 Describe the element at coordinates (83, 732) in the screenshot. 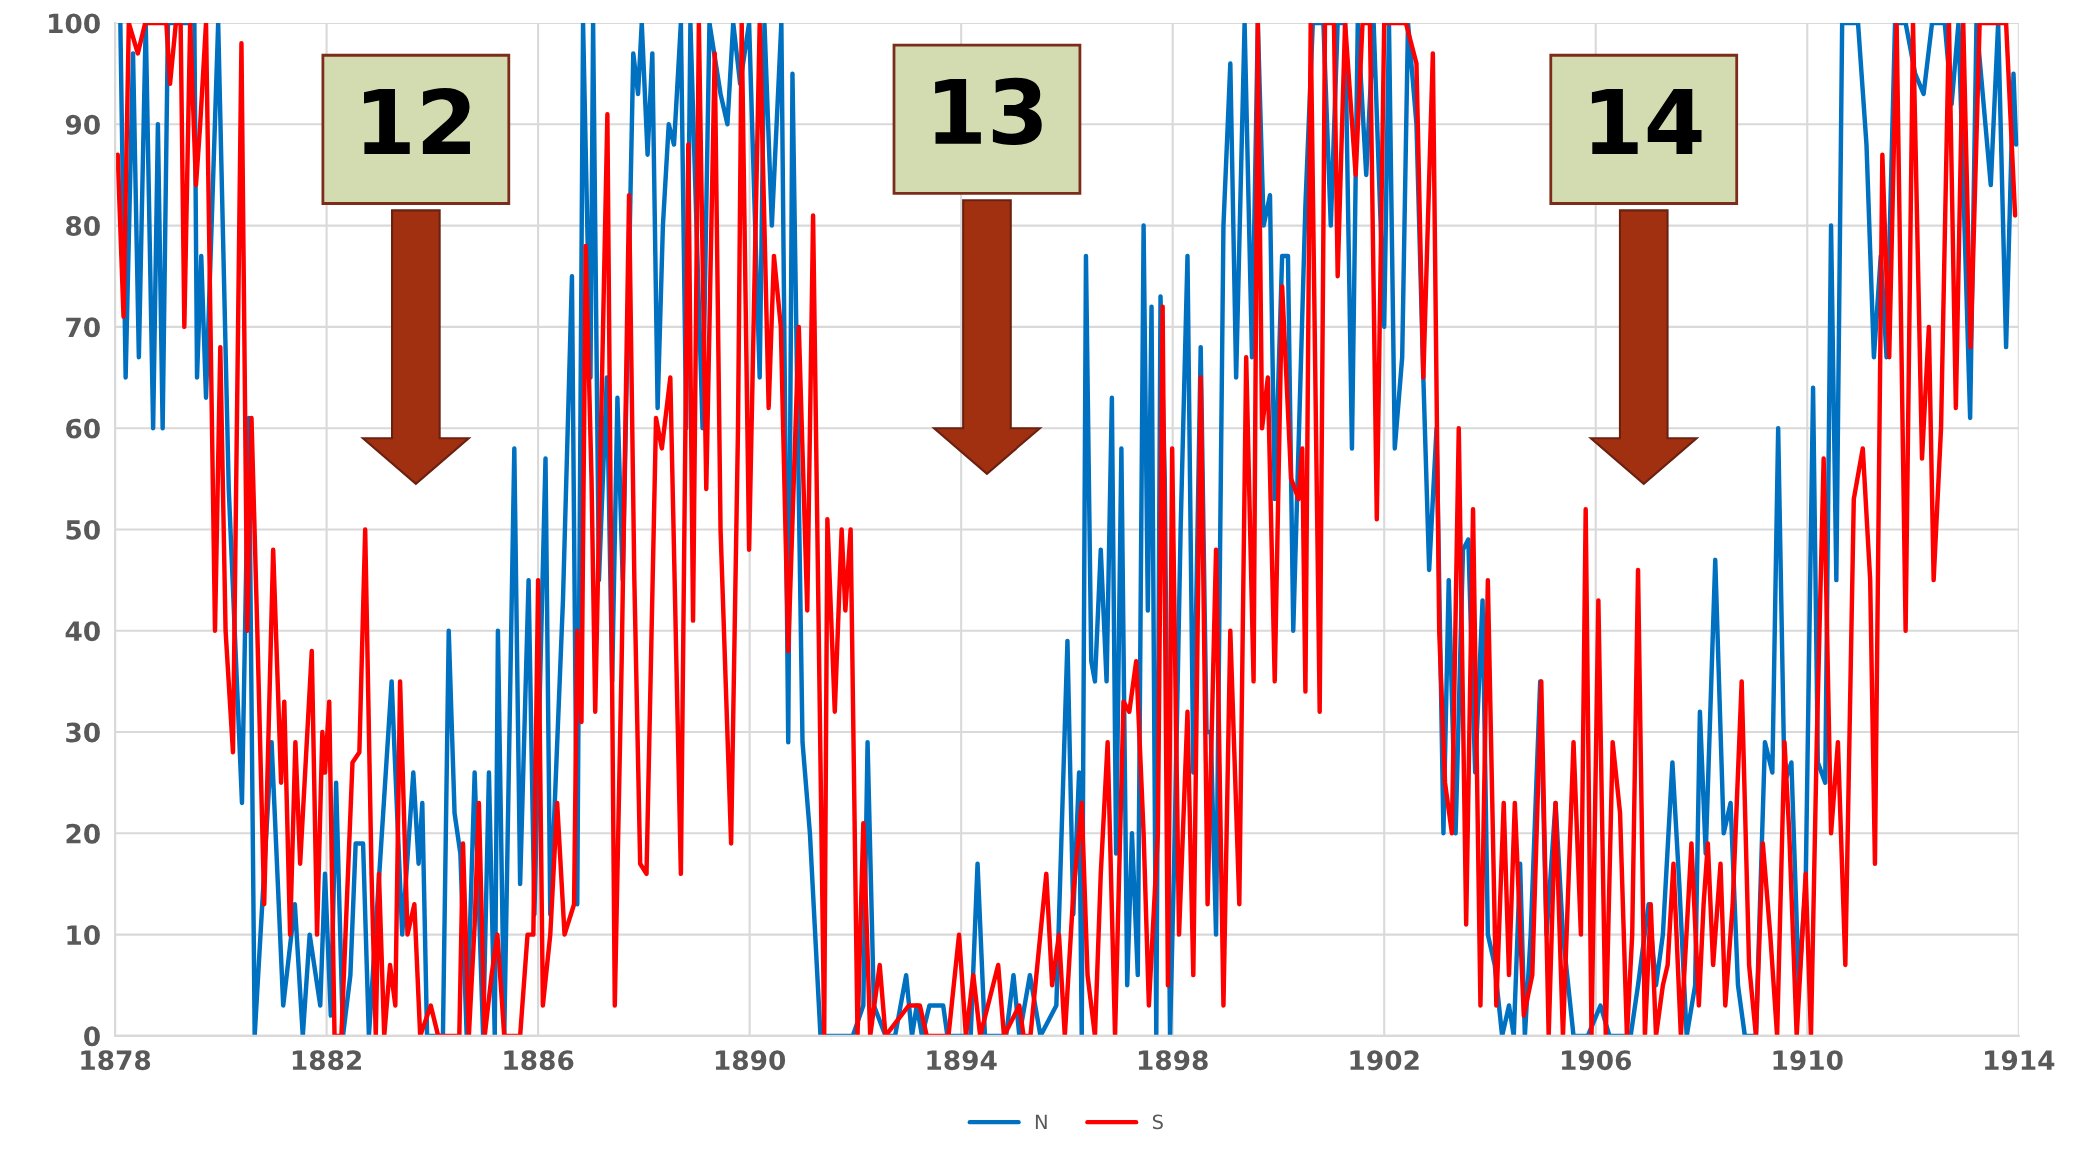

I see `y-tick-label: 30` at that location.